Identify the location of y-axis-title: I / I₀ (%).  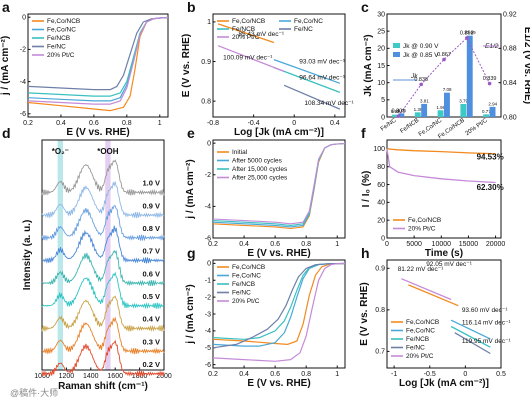
(366, 189).